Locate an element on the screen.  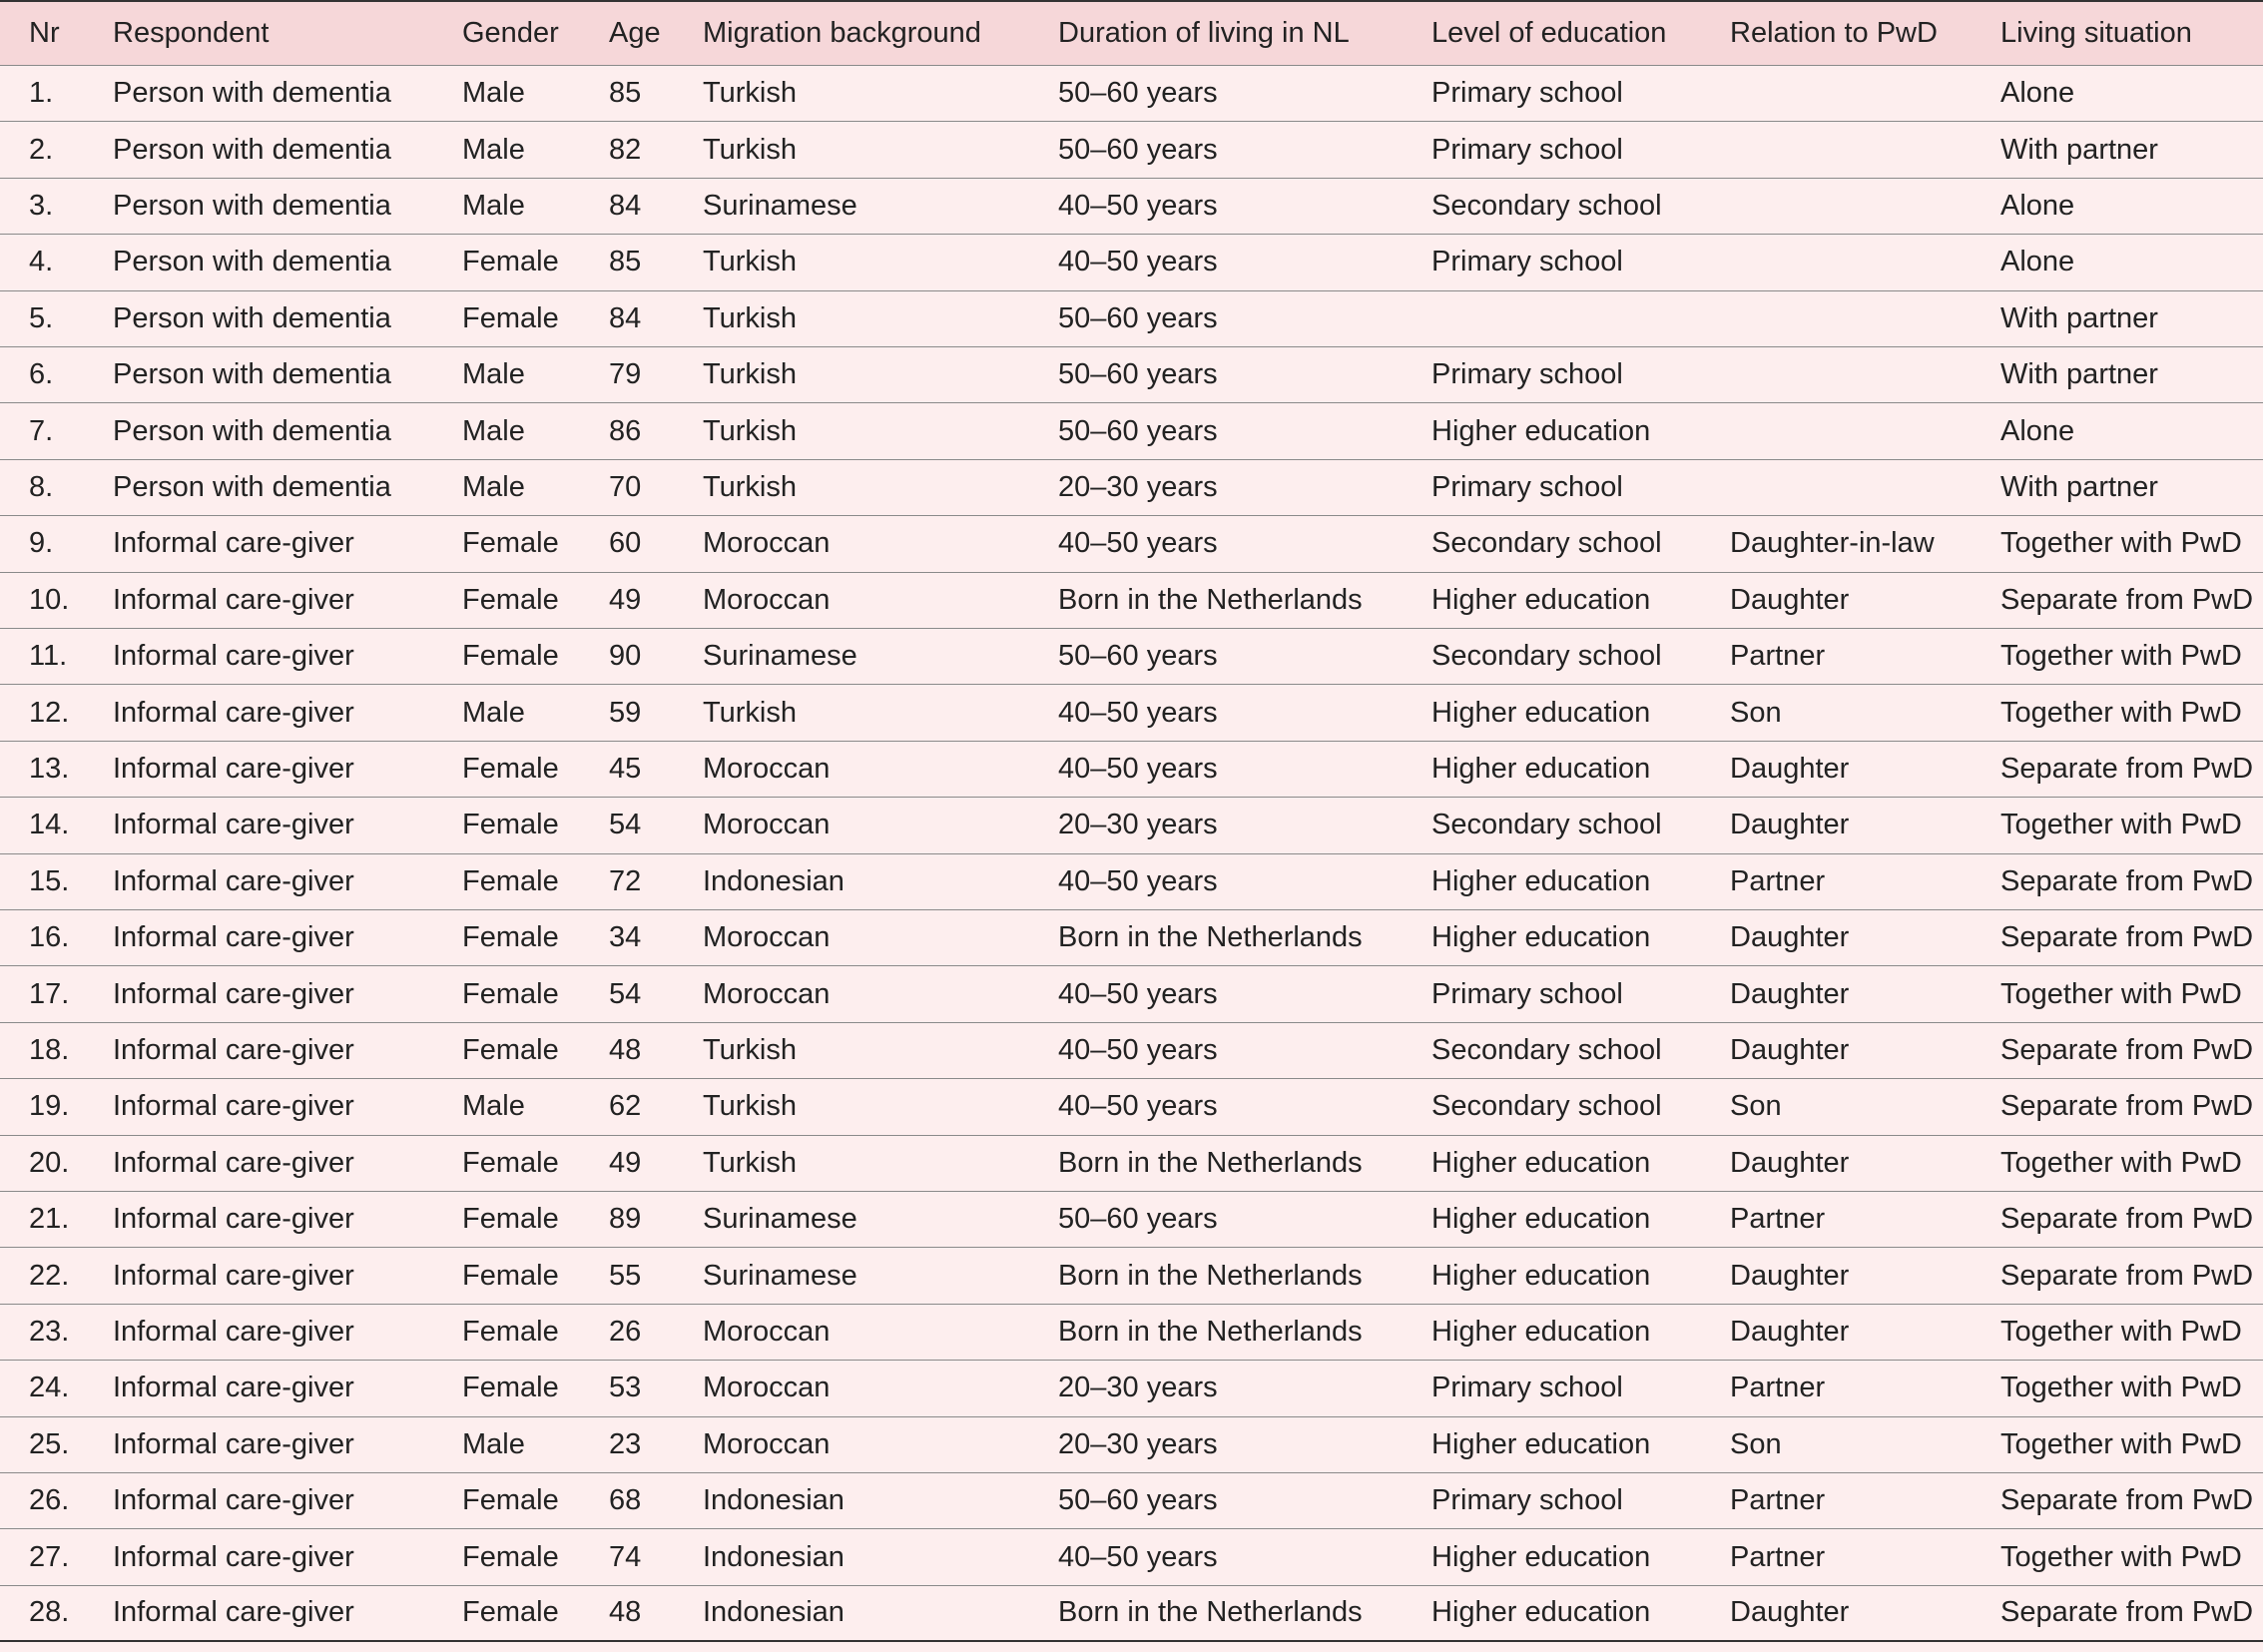
table-cell: 22. is located at coordinates (49, 1275).